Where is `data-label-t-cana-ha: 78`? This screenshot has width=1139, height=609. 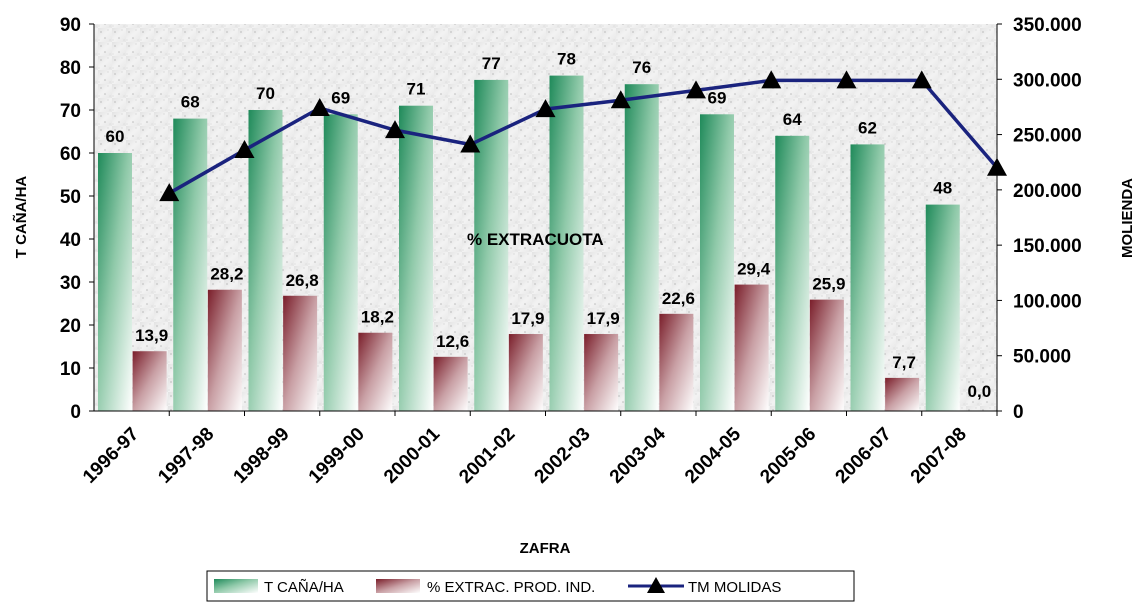
data-label-t-cana-ha: 78 is located at coordinates (566, 59).